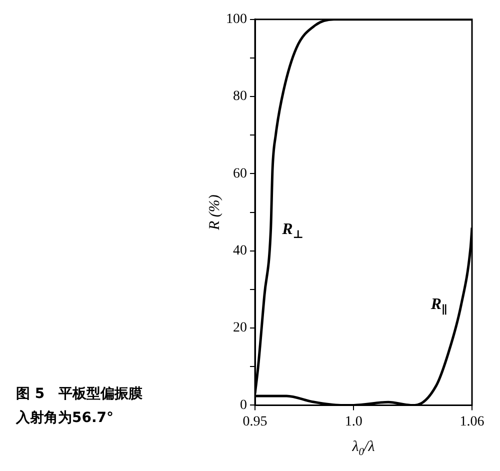  What do you see at coordinates (439, 306) in the screenshot?
I see `series-label: R∥` at bounding box center [439, 306].